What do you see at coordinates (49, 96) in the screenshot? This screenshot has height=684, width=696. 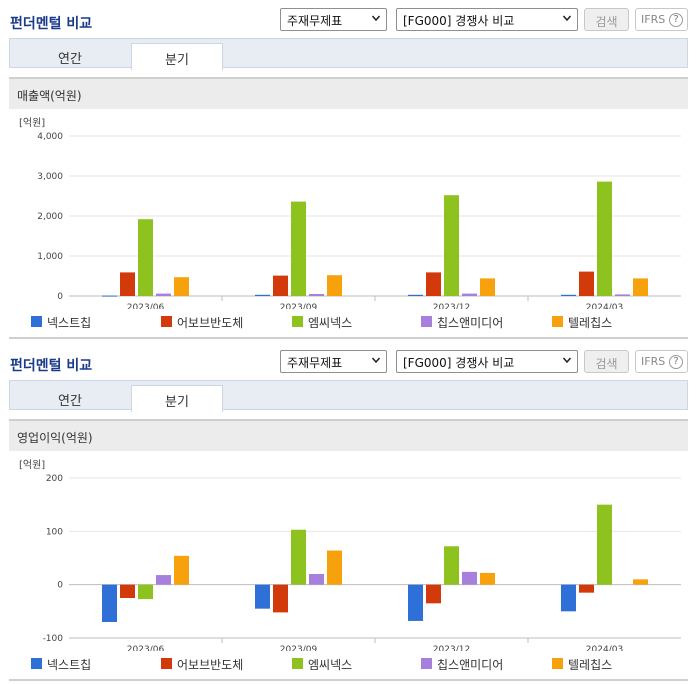 I see `section-title: 매출액(억원)` at bounding box center [49, 96].